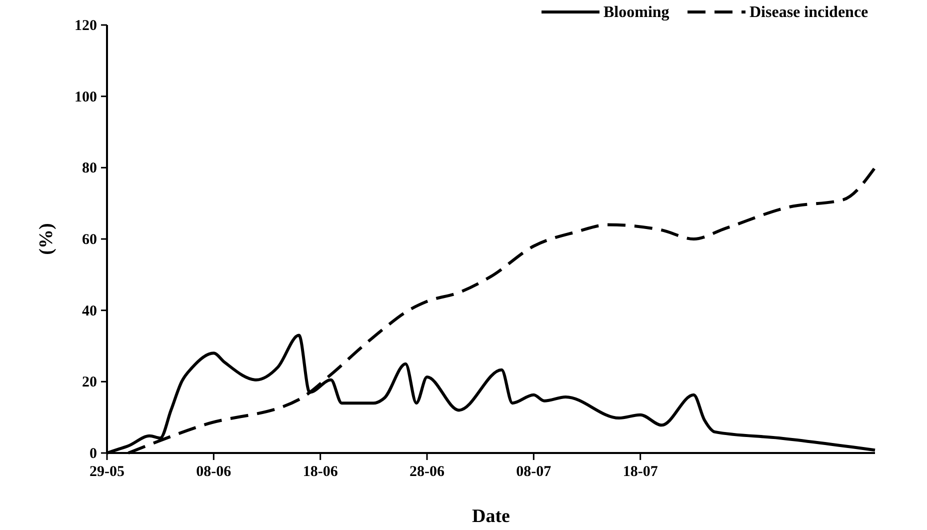  Describe the element at coordinates (89, 240) in the screenshot. I see `y-tick-label: 60` at that location.